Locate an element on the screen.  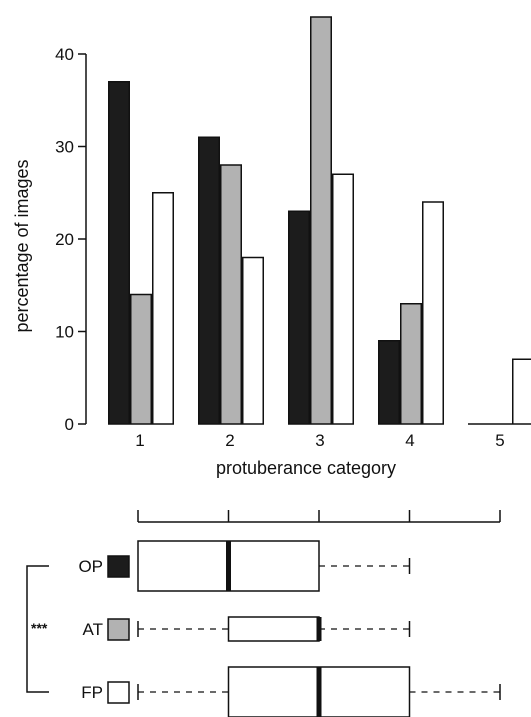
box-group-op: OP is located at coordinates (244, 566).